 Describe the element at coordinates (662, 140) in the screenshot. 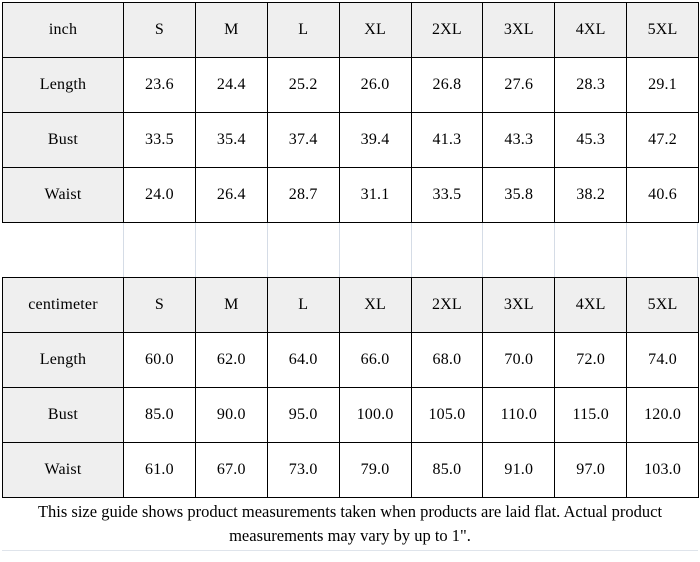

I see `measurement-cell: 47.2` at that location.